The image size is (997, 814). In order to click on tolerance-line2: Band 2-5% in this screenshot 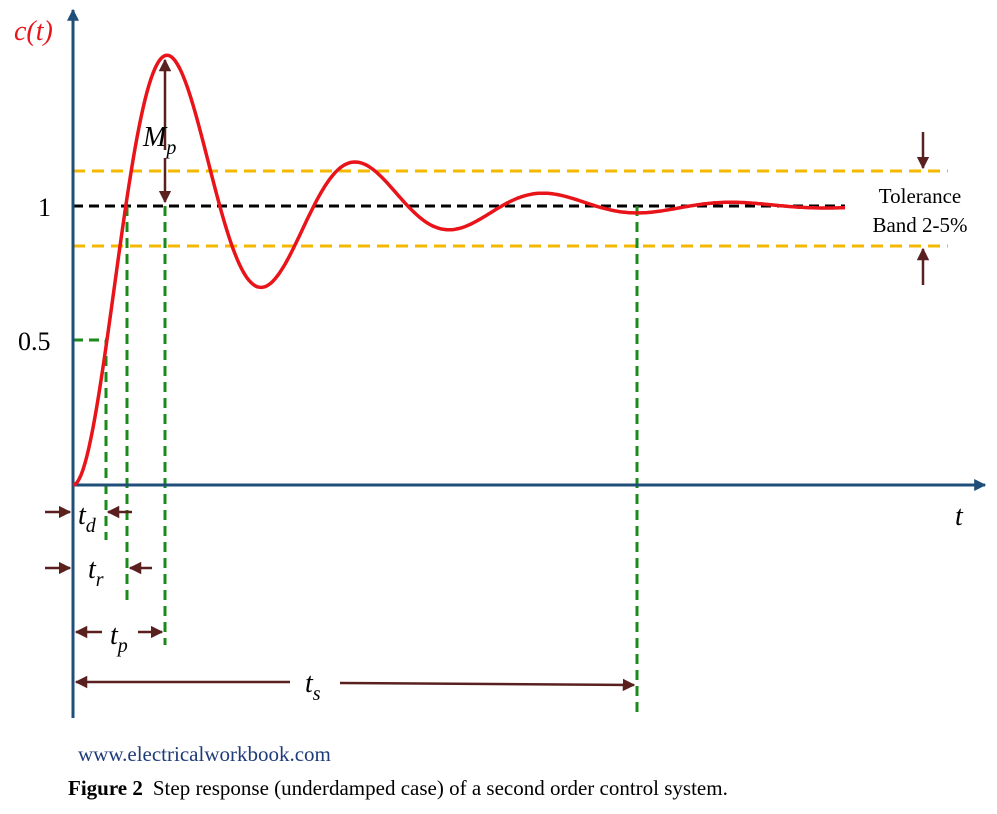, I will do `click(919, 225)`.